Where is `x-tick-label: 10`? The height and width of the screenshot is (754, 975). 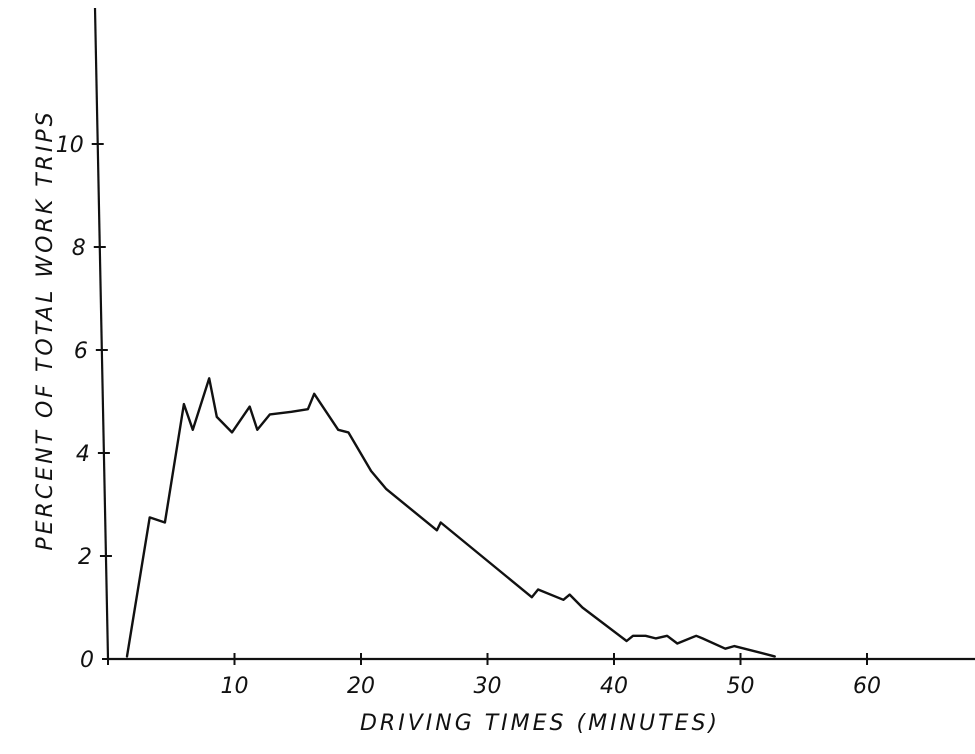
x-tick-label: 10 is located at coordinates (235, 686).